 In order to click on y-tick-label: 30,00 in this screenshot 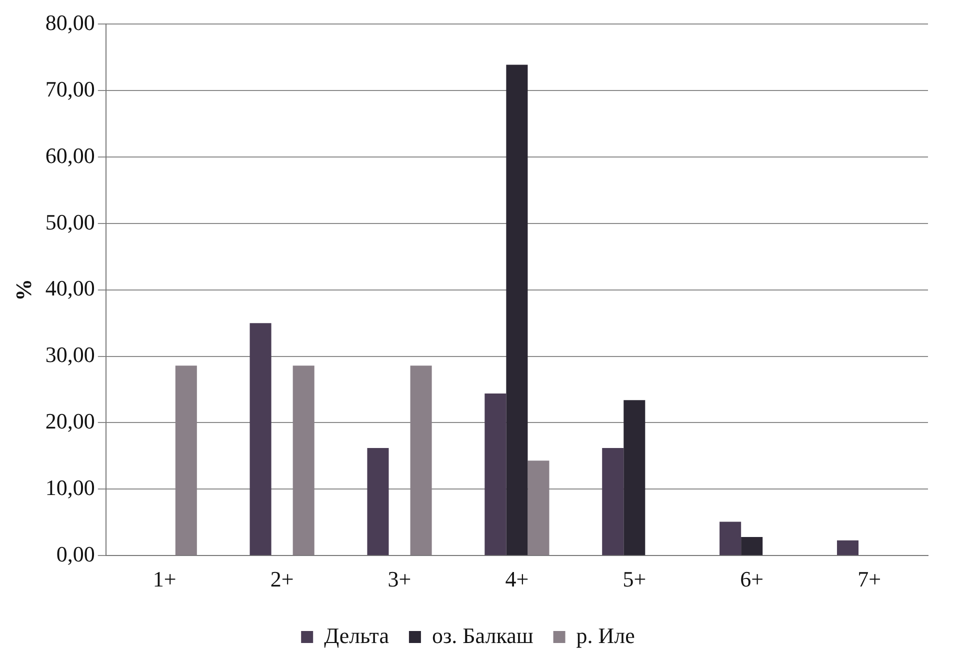, I will do `click(70, 355)`.